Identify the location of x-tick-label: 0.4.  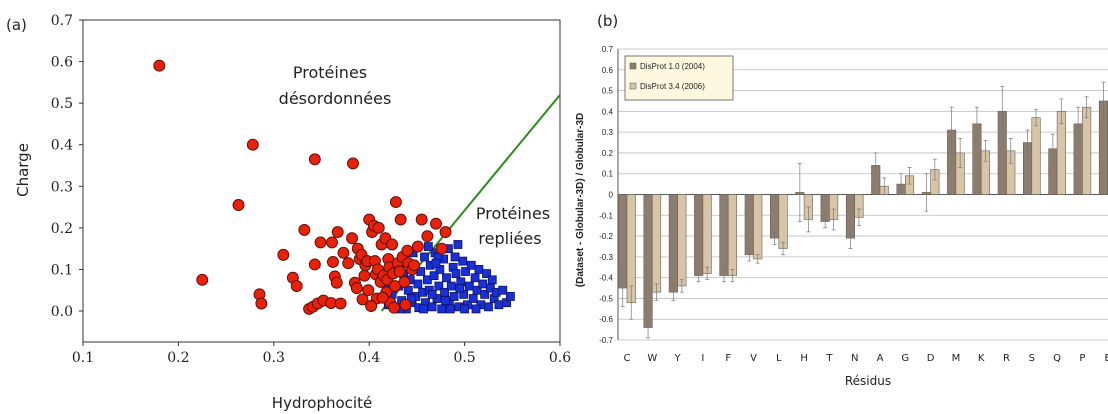
(369, 358).